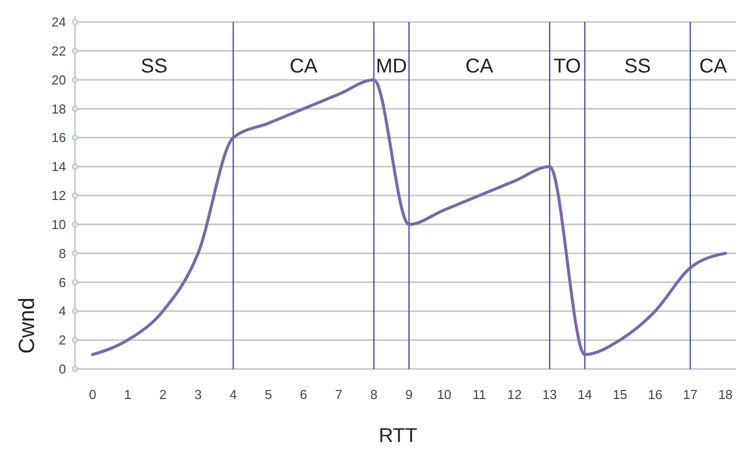 The image size is (741, 450). What do you see at coordinates (409, 394) in the screenshot?
I see `x-tick-label: 9` at bounding box center [409, 394].